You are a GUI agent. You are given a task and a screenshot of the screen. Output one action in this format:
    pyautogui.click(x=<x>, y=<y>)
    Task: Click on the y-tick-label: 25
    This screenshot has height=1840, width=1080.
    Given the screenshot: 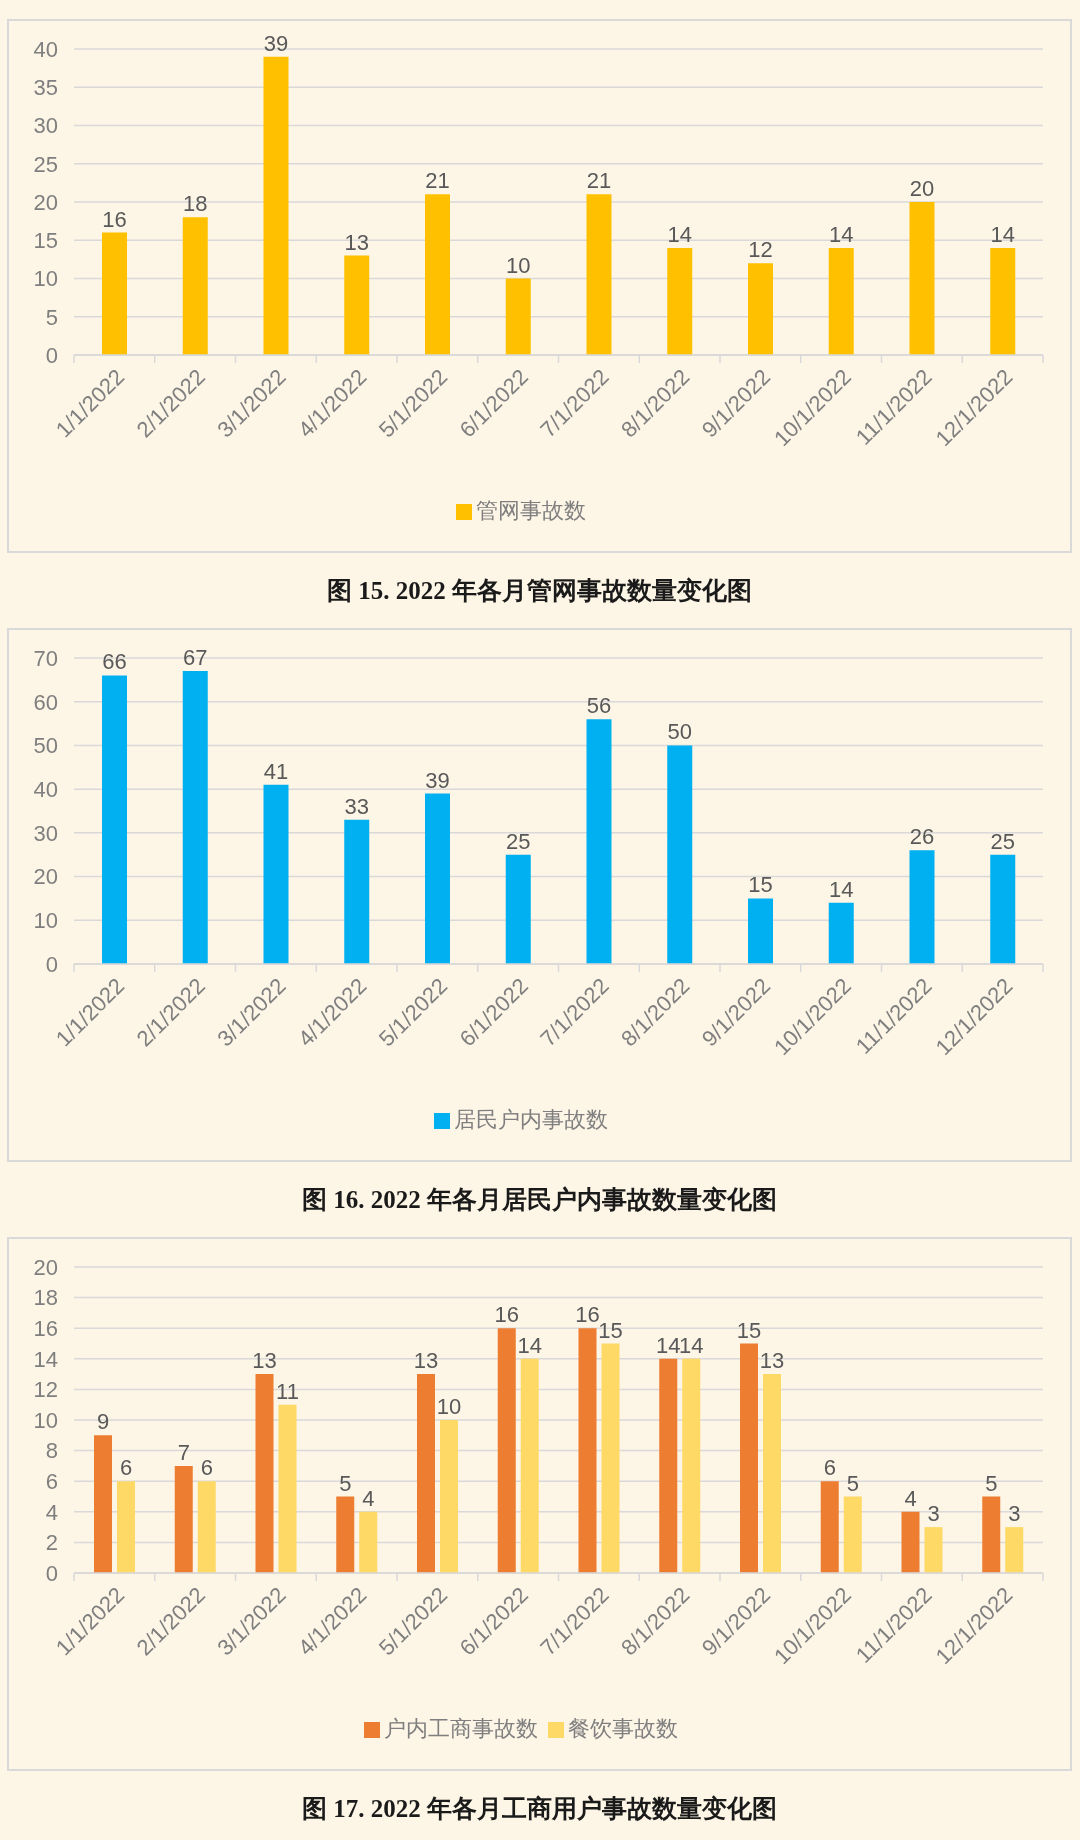 What is the action you would take?
    pyautogui.click(x=45, y=164)
    